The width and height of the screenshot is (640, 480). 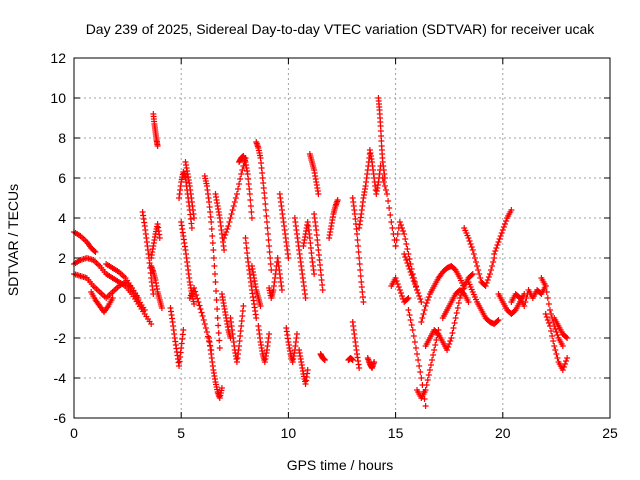 What do you see at coordinates (62, 298) in the screenshot?
I see `y-tick-label: 0` at bounding box center [62, 298].